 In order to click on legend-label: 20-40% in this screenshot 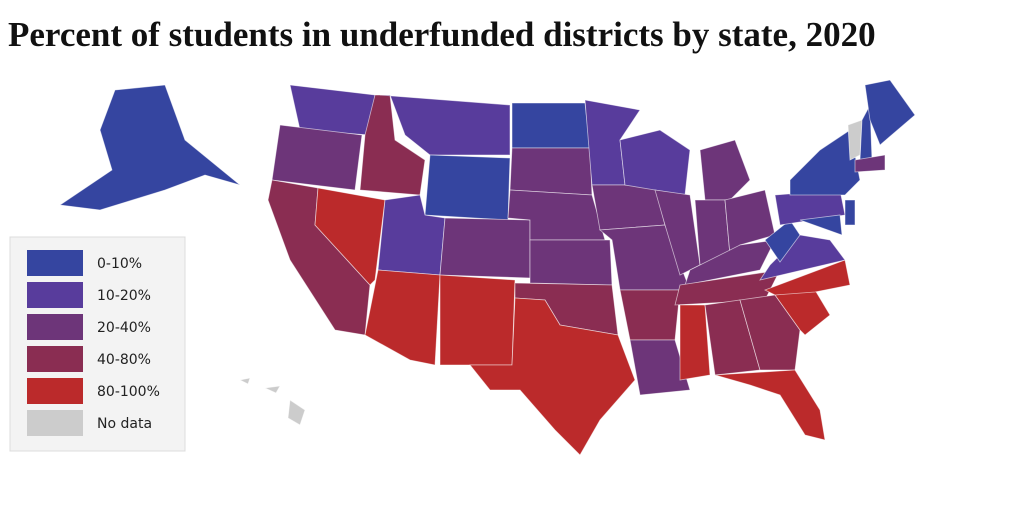, I will do `click(124, 328)`.